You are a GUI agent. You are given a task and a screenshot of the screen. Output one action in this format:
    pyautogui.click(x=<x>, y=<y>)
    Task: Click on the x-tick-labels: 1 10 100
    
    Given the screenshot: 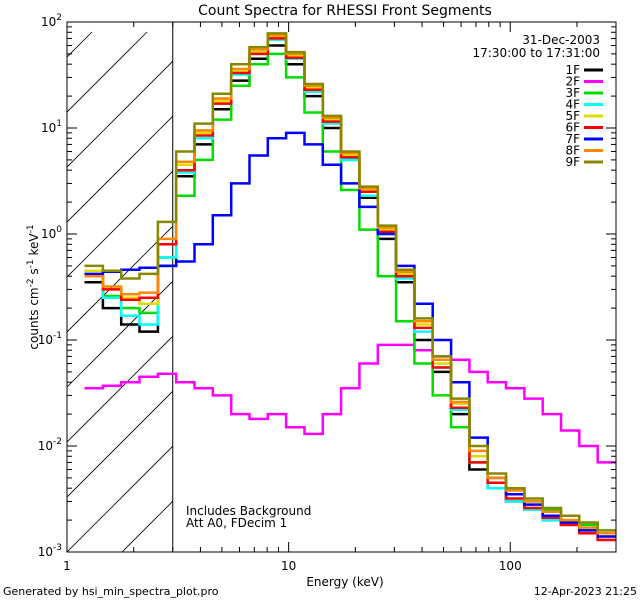 What is the action you would take?
    pyautogui.click(x=292, y=566)
    